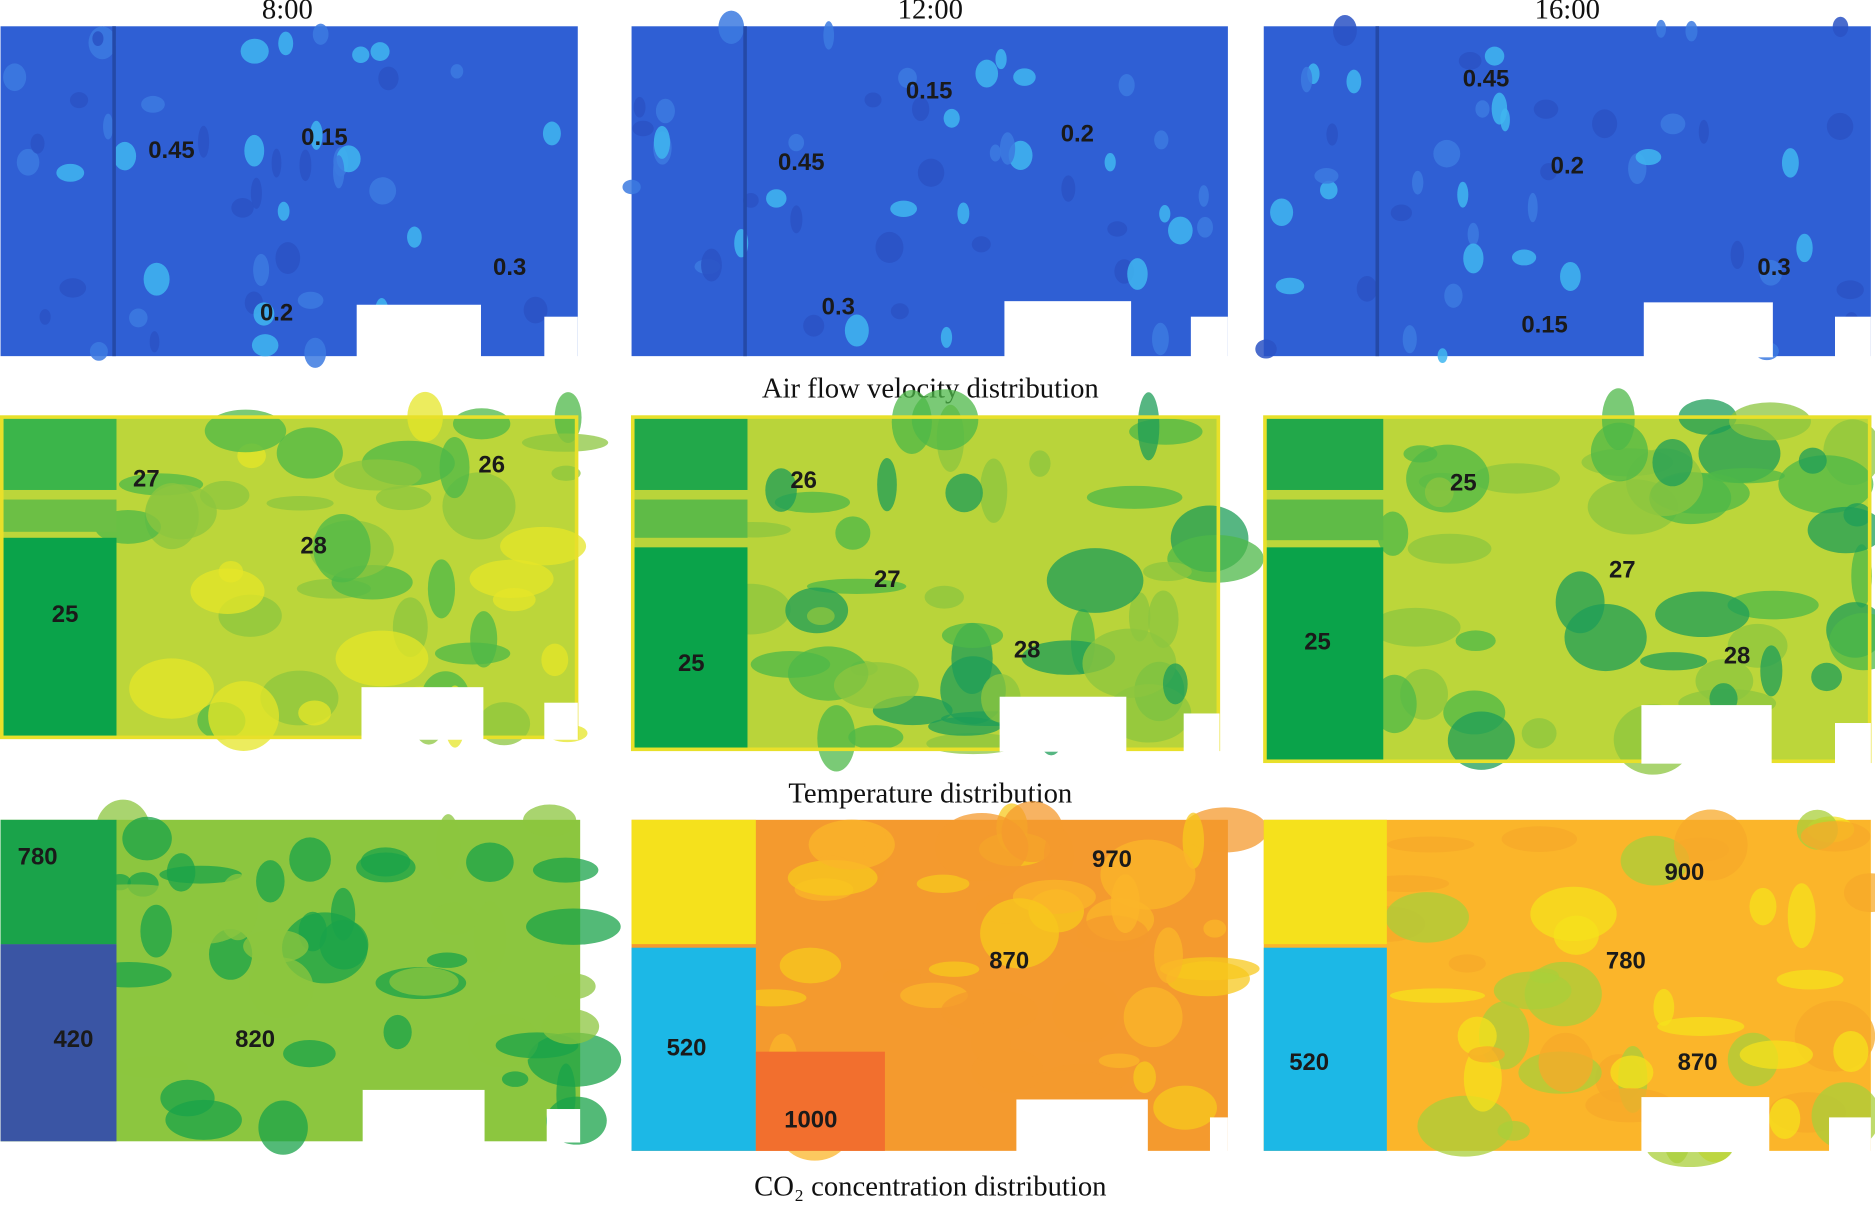 The image size is (1875, 1213). I want to click on contour-label: 25, so click(691, 663).